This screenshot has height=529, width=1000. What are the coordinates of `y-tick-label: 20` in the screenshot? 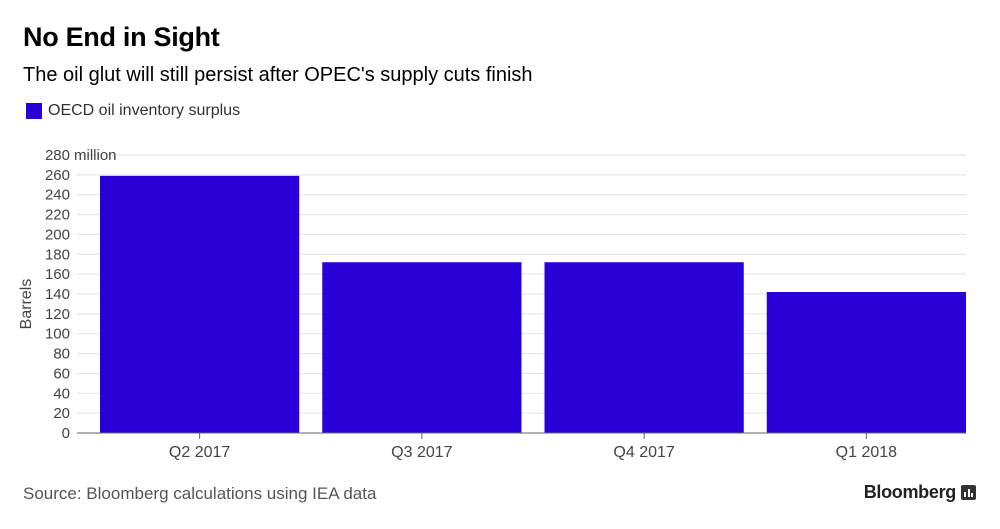 It's located at (61, 413).